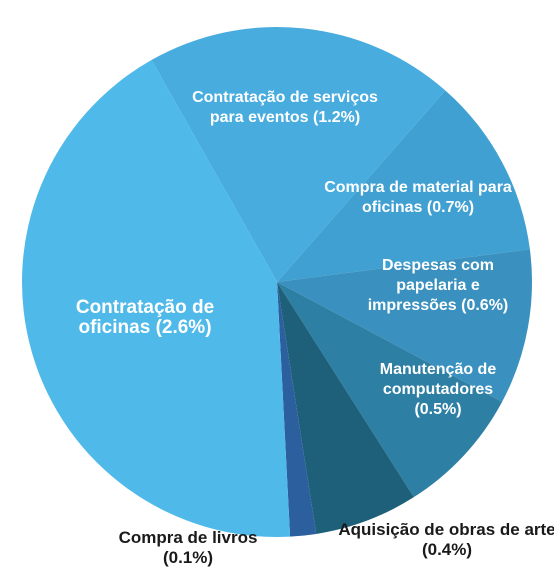  I want to click on category-label: Contratação de oficinas, so click(145, 317).